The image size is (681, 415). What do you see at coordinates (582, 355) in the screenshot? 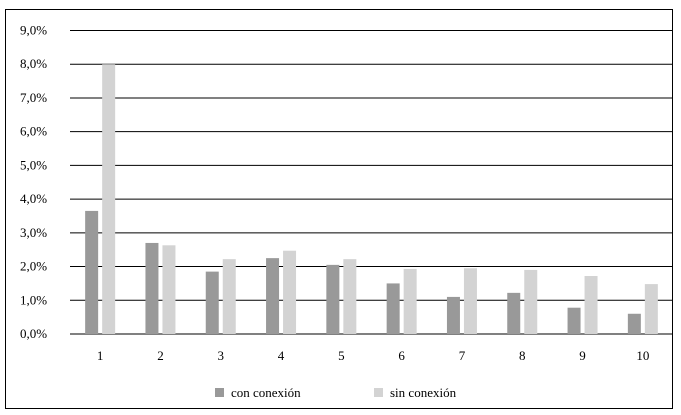
I see `x-tick-label: 9` at bounding box center [582, 355].